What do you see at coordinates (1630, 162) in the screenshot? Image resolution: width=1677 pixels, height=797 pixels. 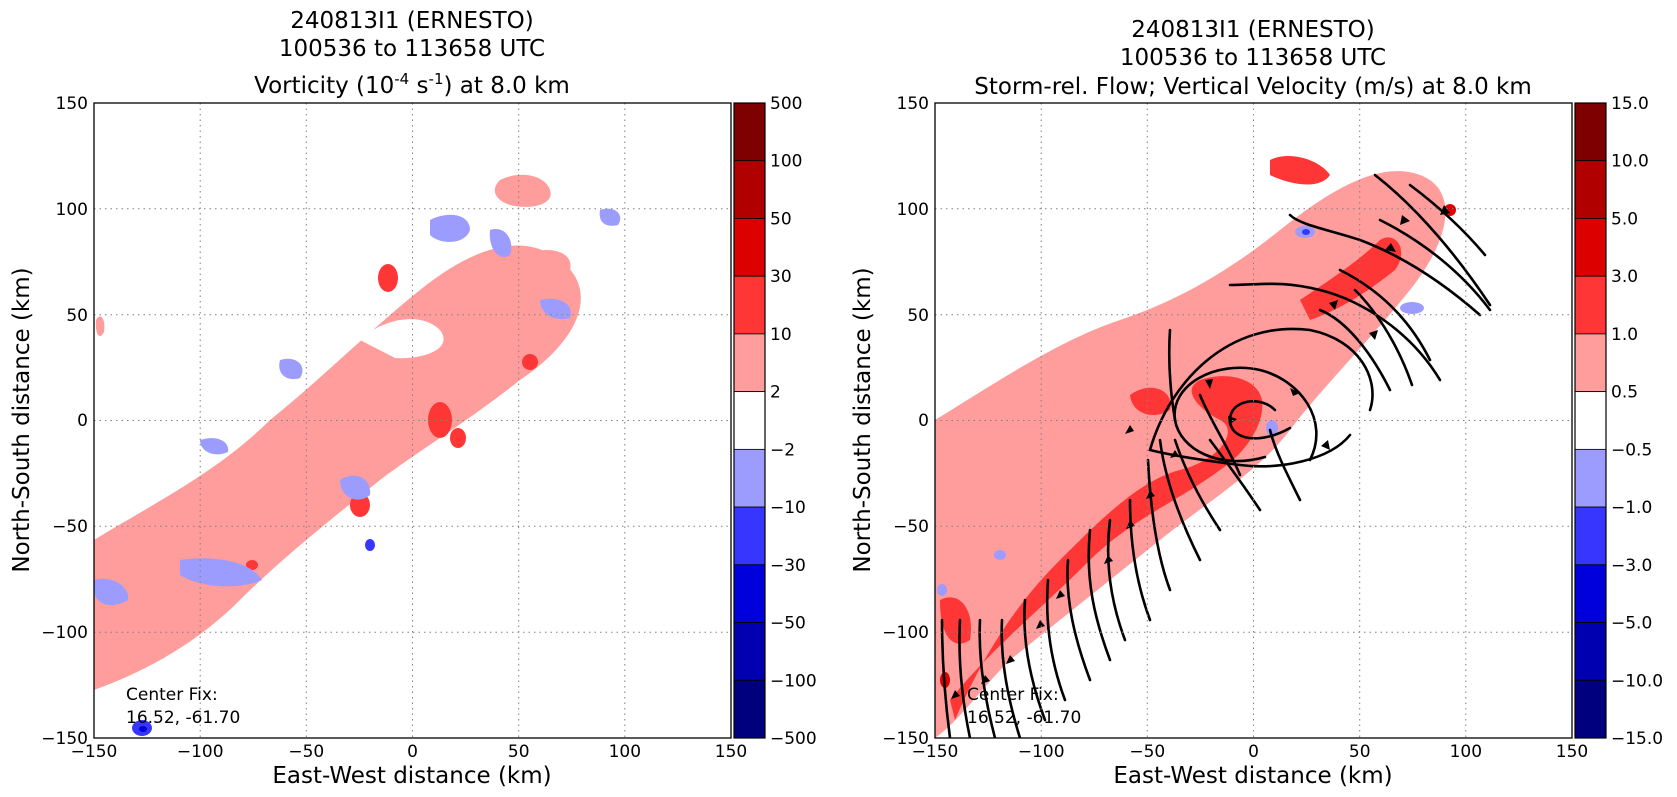 I see `colorbar-tick-label: 10.0` at bounding box center [1630, 162].